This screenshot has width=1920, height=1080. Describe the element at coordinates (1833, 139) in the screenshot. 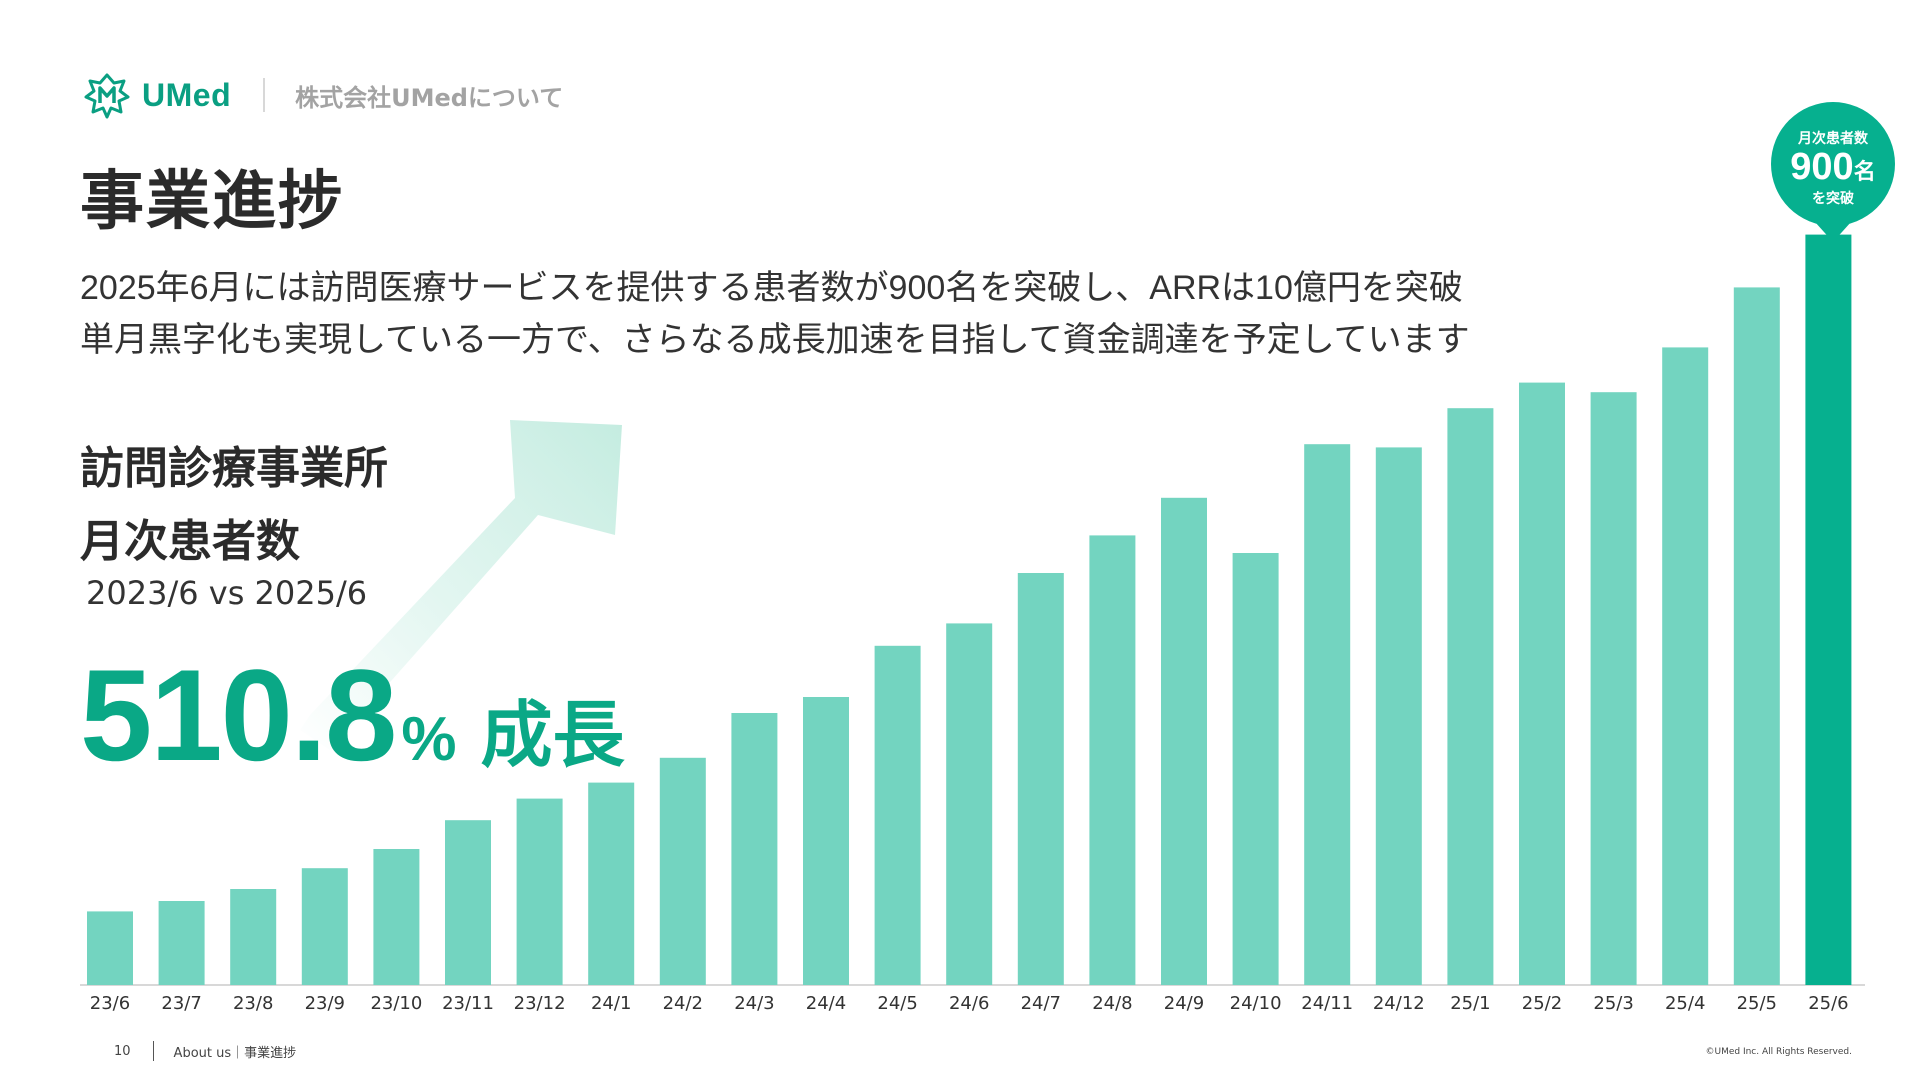

I see `badge-label: 月次患者数` at that location.